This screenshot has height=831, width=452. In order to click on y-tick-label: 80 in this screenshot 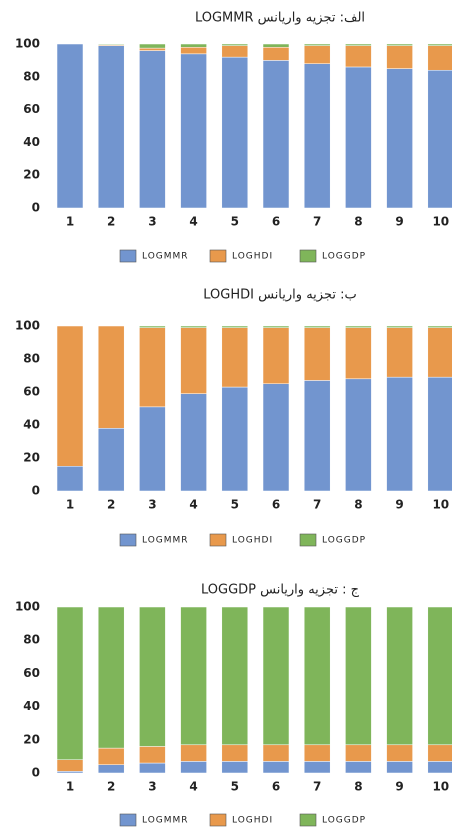, I will do `click(31, 640)`.